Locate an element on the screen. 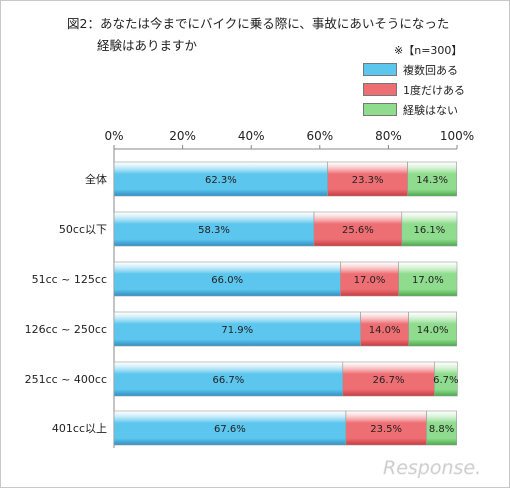 This screenshot has height=488, width=510. category-label: 126cc ~ 250cc is located at coordinates (66, 329).